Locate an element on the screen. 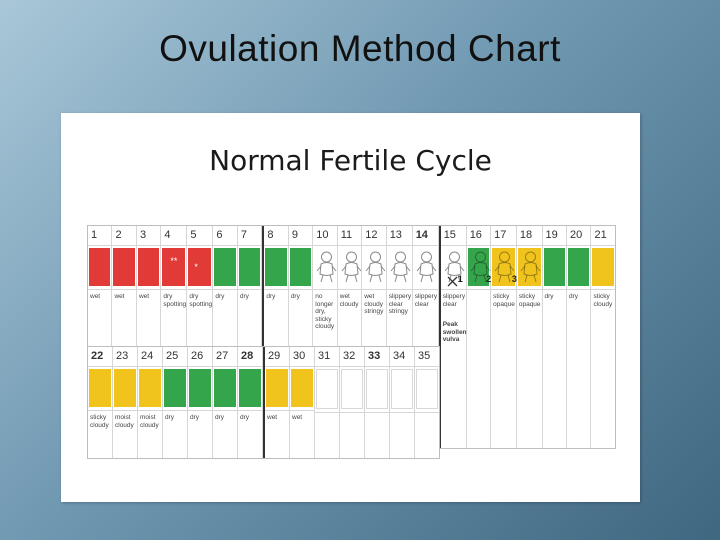 This screenshot has width=720, height=540. day-cell: 31 is located at coordinates (327, 402).